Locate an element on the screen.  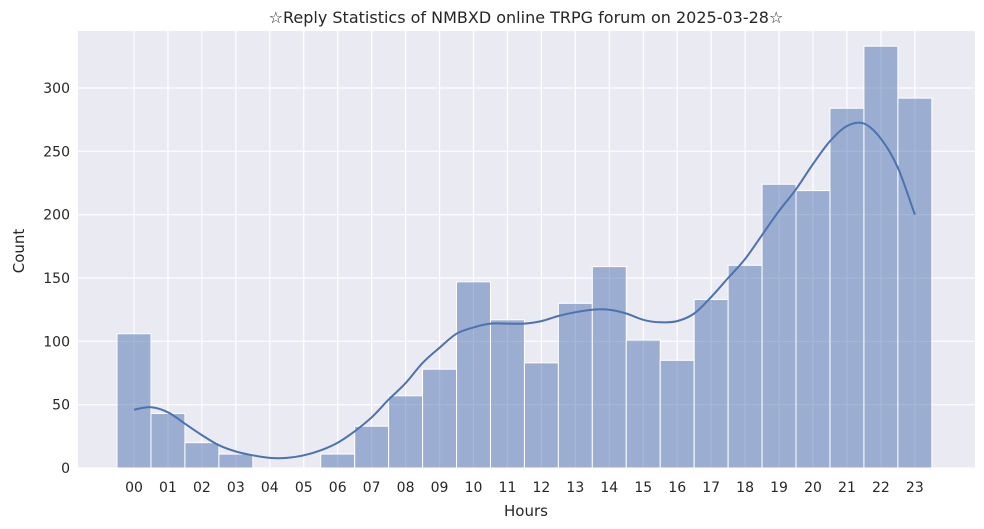
y-tick-label: 250 is located at coordinates (56, 152).